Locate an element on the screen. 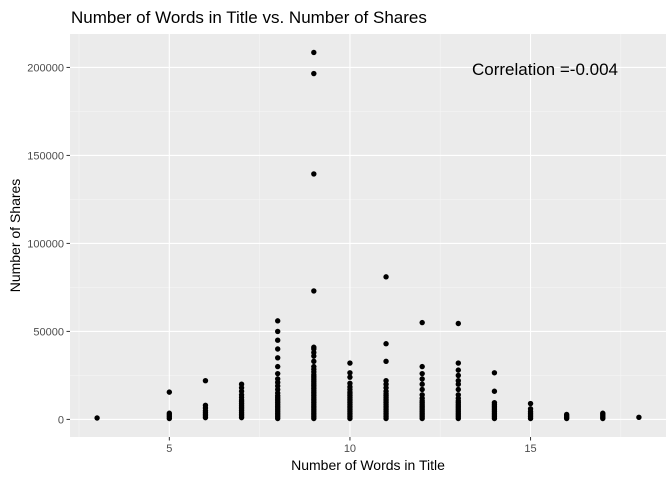  x-axis-title: Number of Words in Title is located at coordinates (368, 465).